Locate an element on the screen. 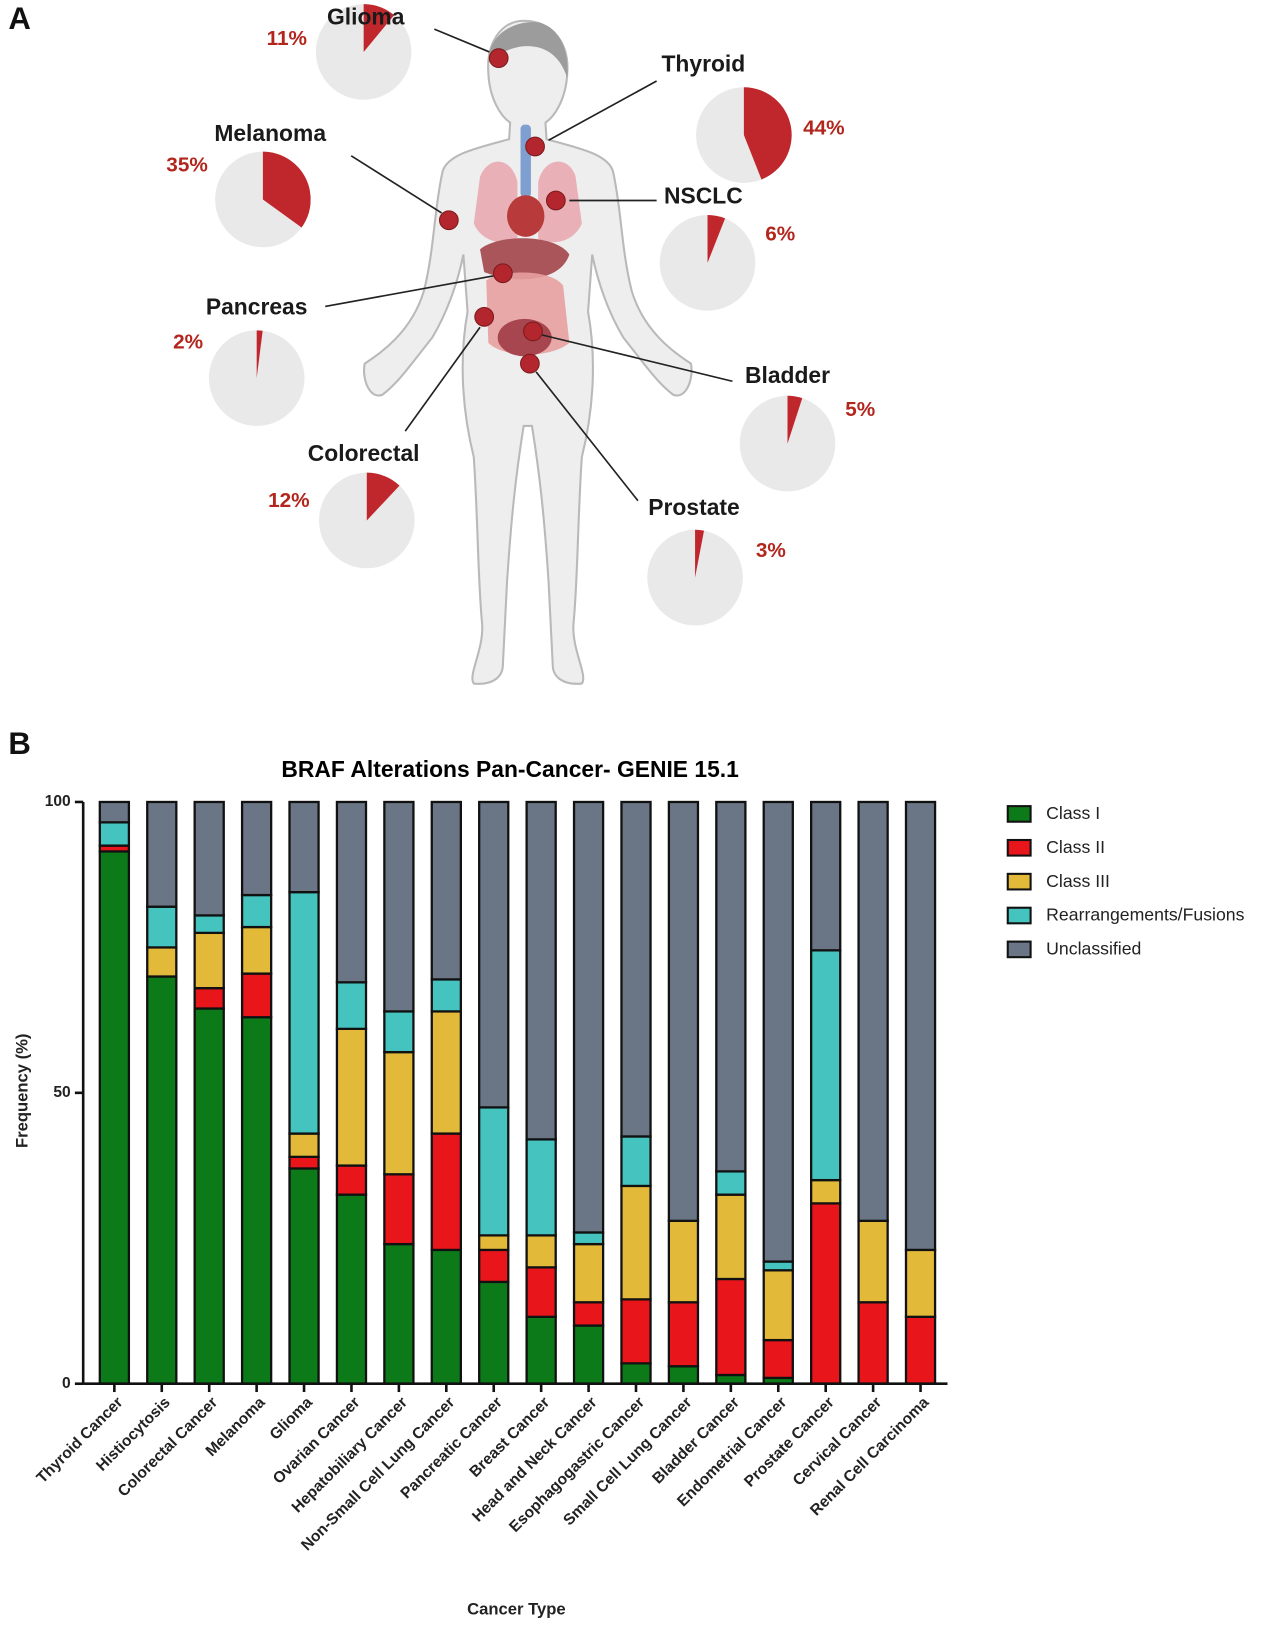 The image size is (1280, 1632). pie-value-label: 12% is located at coordinates (289, 500).